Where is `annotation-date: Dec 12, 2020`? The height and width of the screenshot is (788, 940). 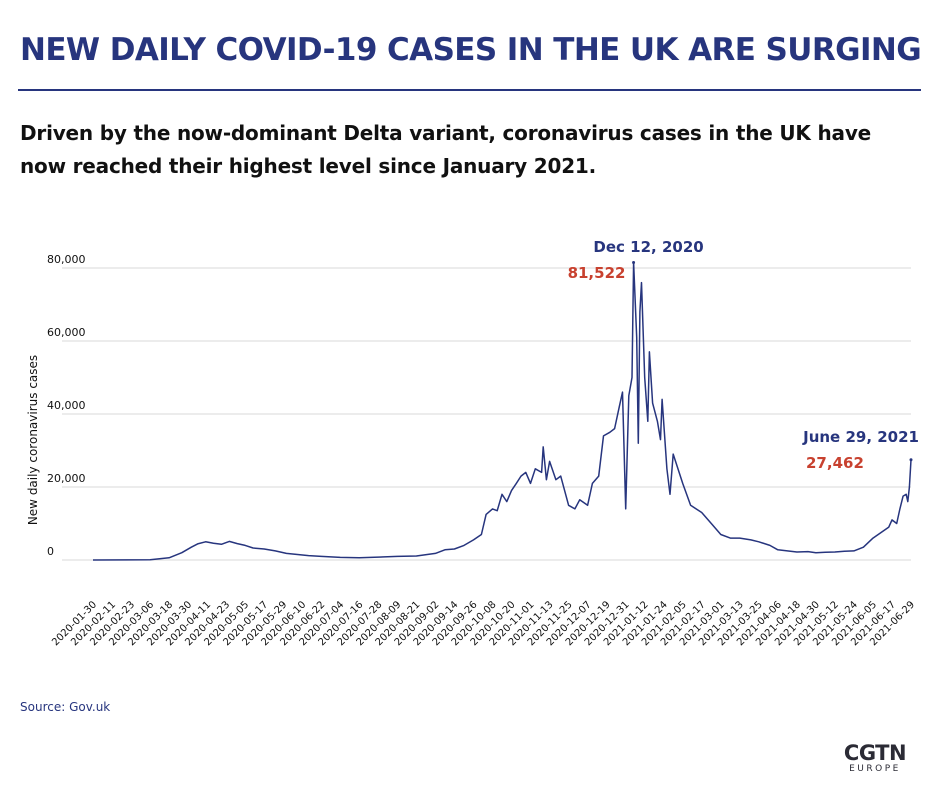
annotation-date: Dec 12, 2020 is located at coordinates (648, 247).